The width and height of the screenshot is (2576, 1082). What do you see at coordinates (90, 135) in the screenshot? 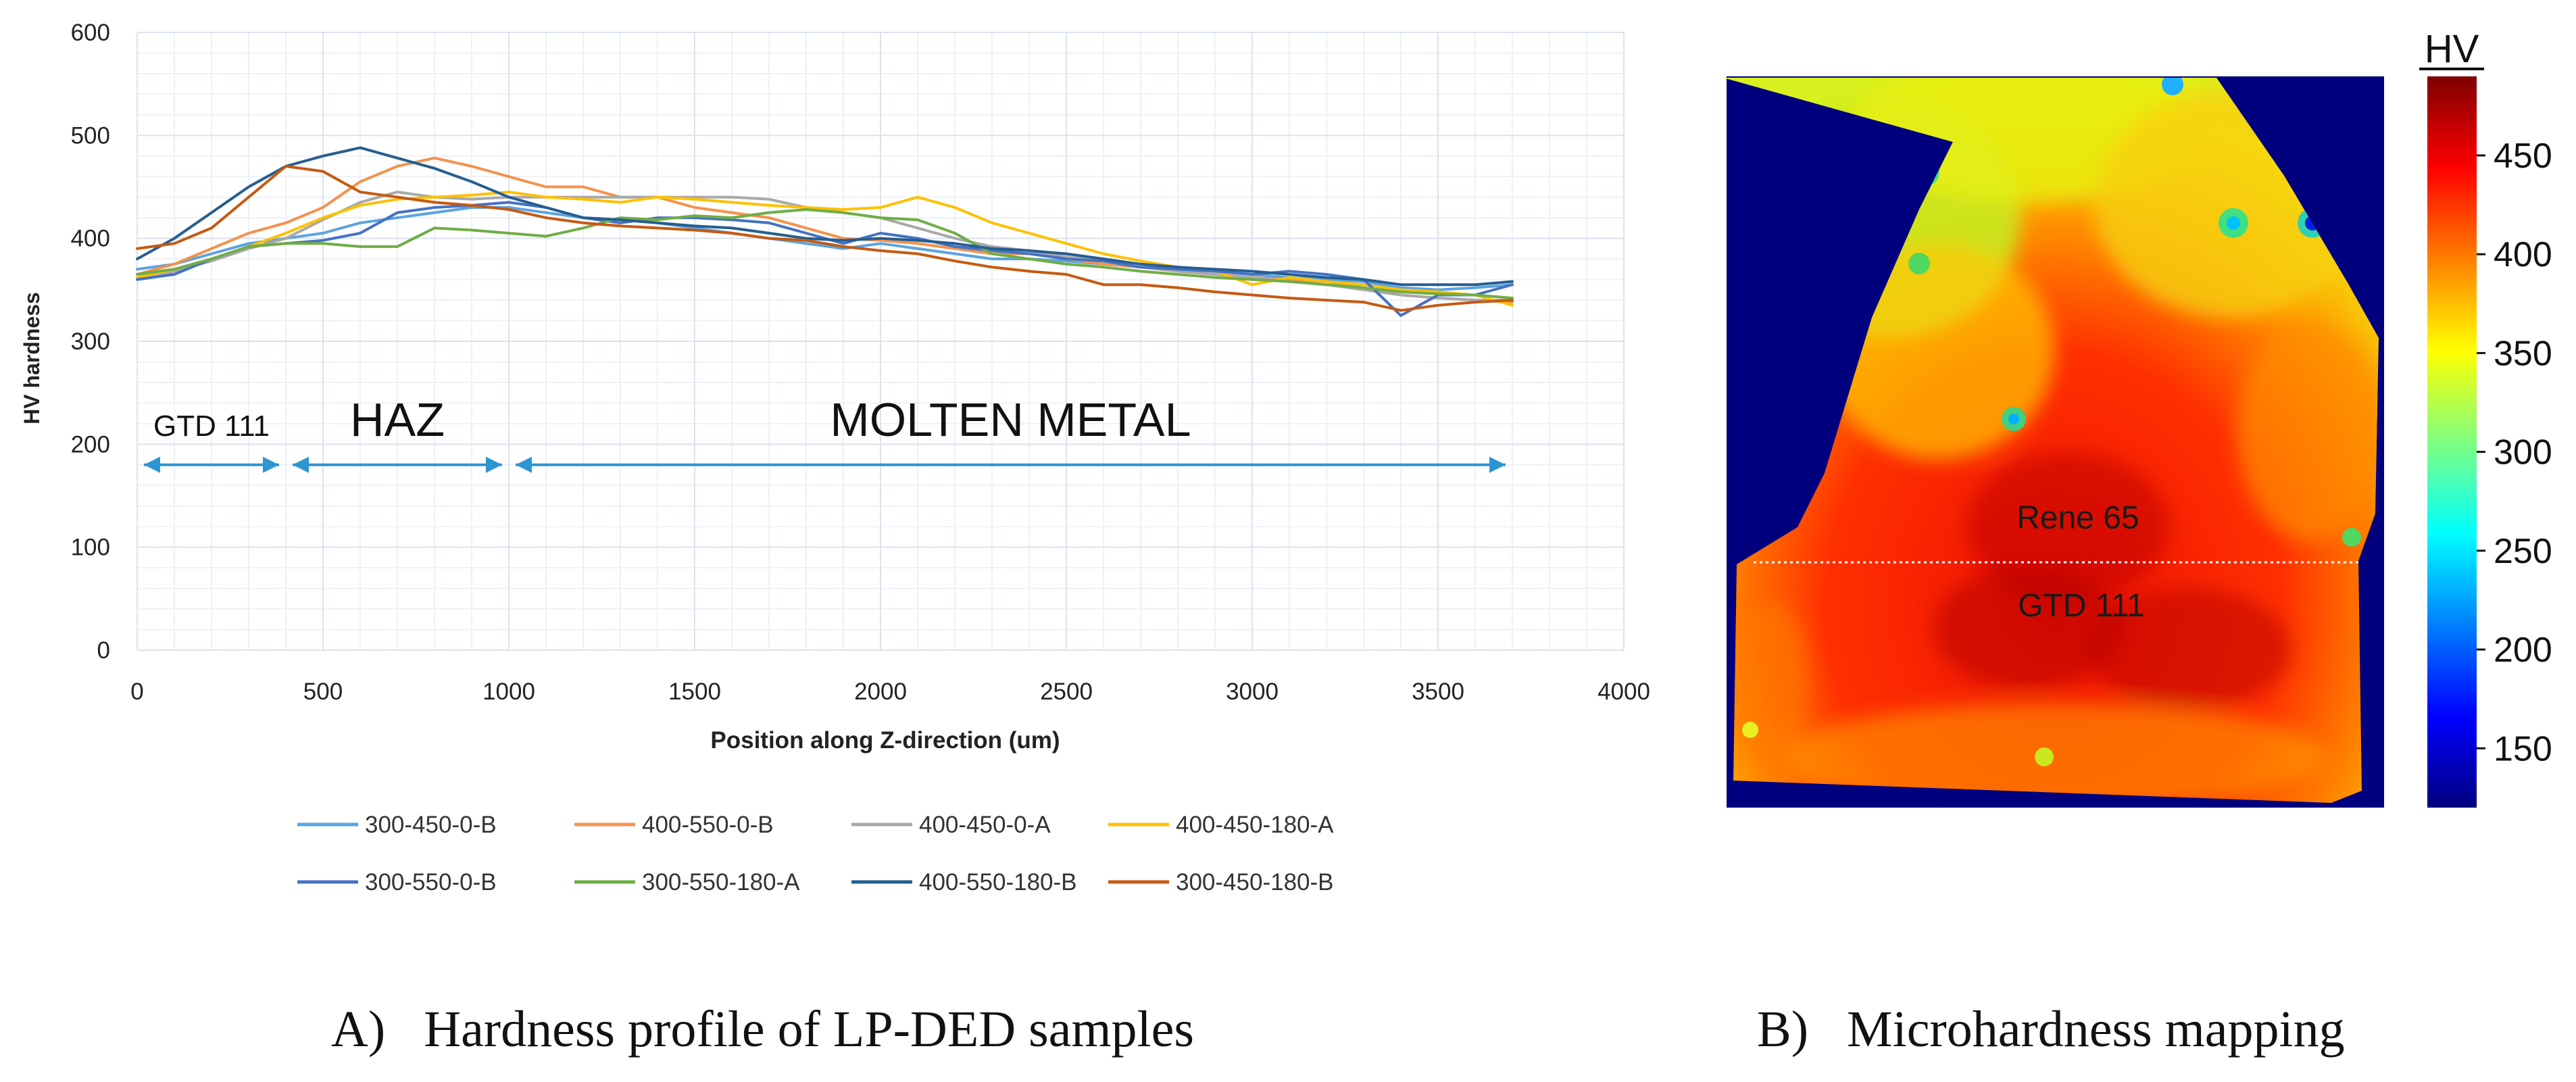
I see `y-tick-label: 500` at bounding box center [90, 135].